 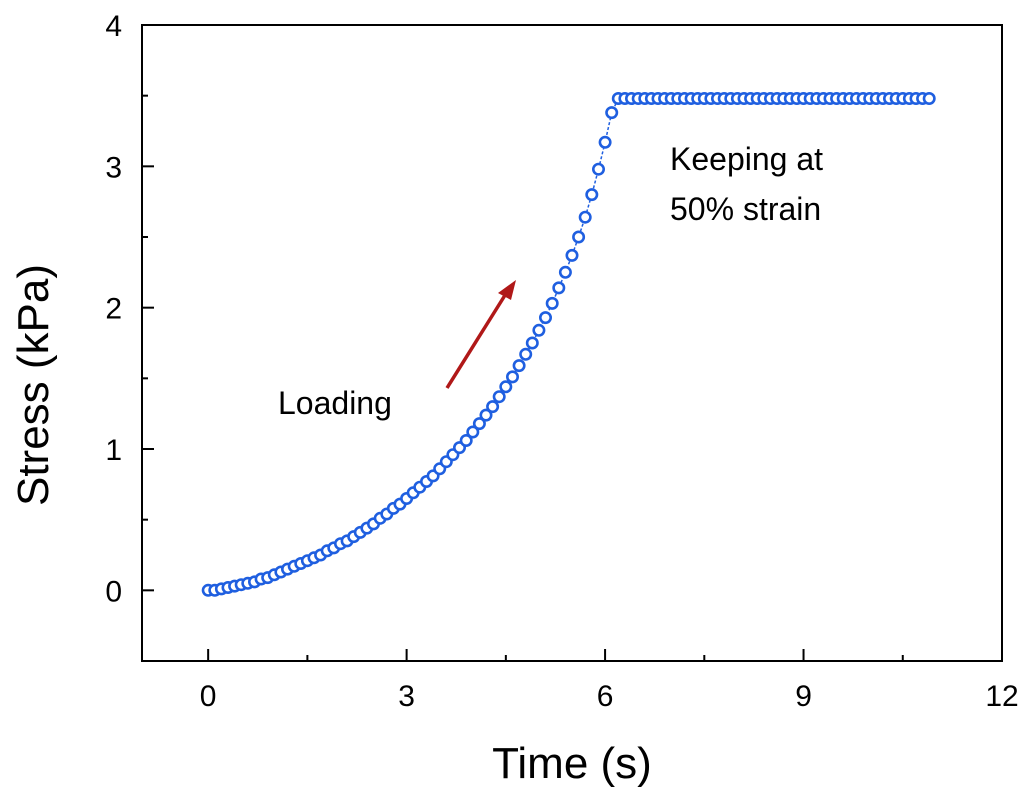 What do you see at coordinates (113, 26) in the screenshot?
I see `y-tick-label-4: 4` at bounding box center [113, 26].